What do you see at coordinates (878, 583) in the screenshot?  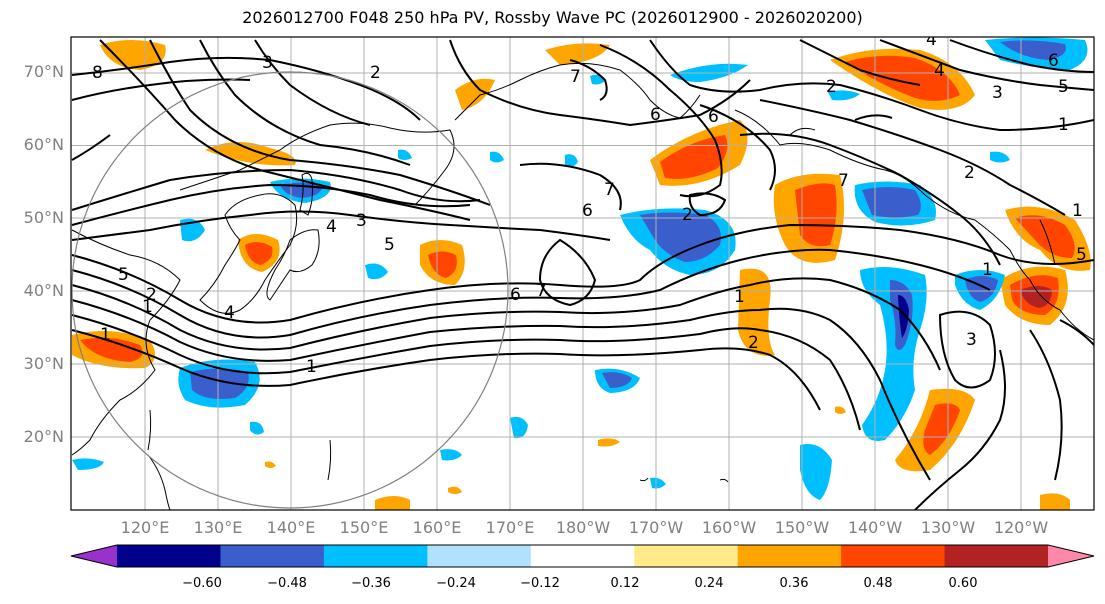 I see `colorbar-tick: 0.48` at bounding box center [878, 583].